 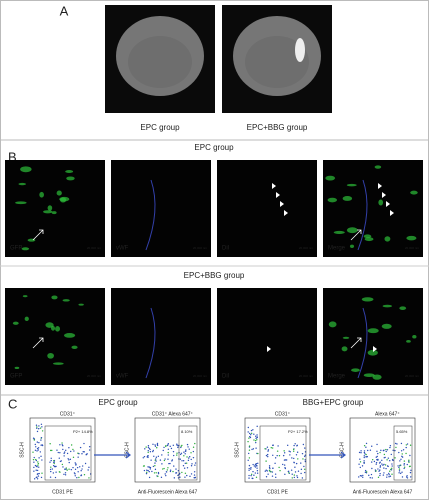 What do you see at coordinates (168, 492) in the screenshot?
I see `x-axis-label: Anti-Fluorescein Alexa 647` at bounding box center [168, 492].